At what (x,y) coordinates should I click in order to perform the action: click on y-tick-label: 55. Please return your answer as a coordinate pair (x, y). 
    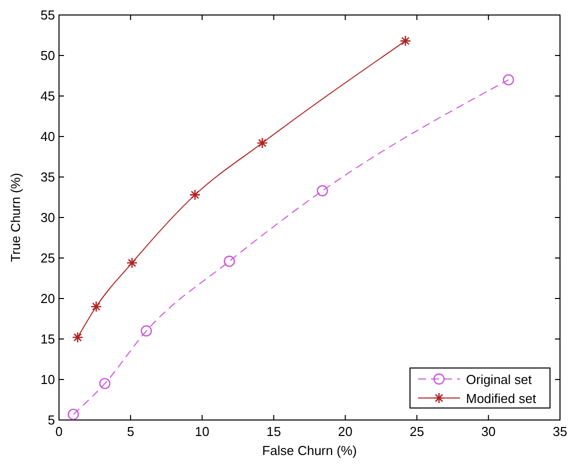
    Looking at the image, I should click on (47, 15).